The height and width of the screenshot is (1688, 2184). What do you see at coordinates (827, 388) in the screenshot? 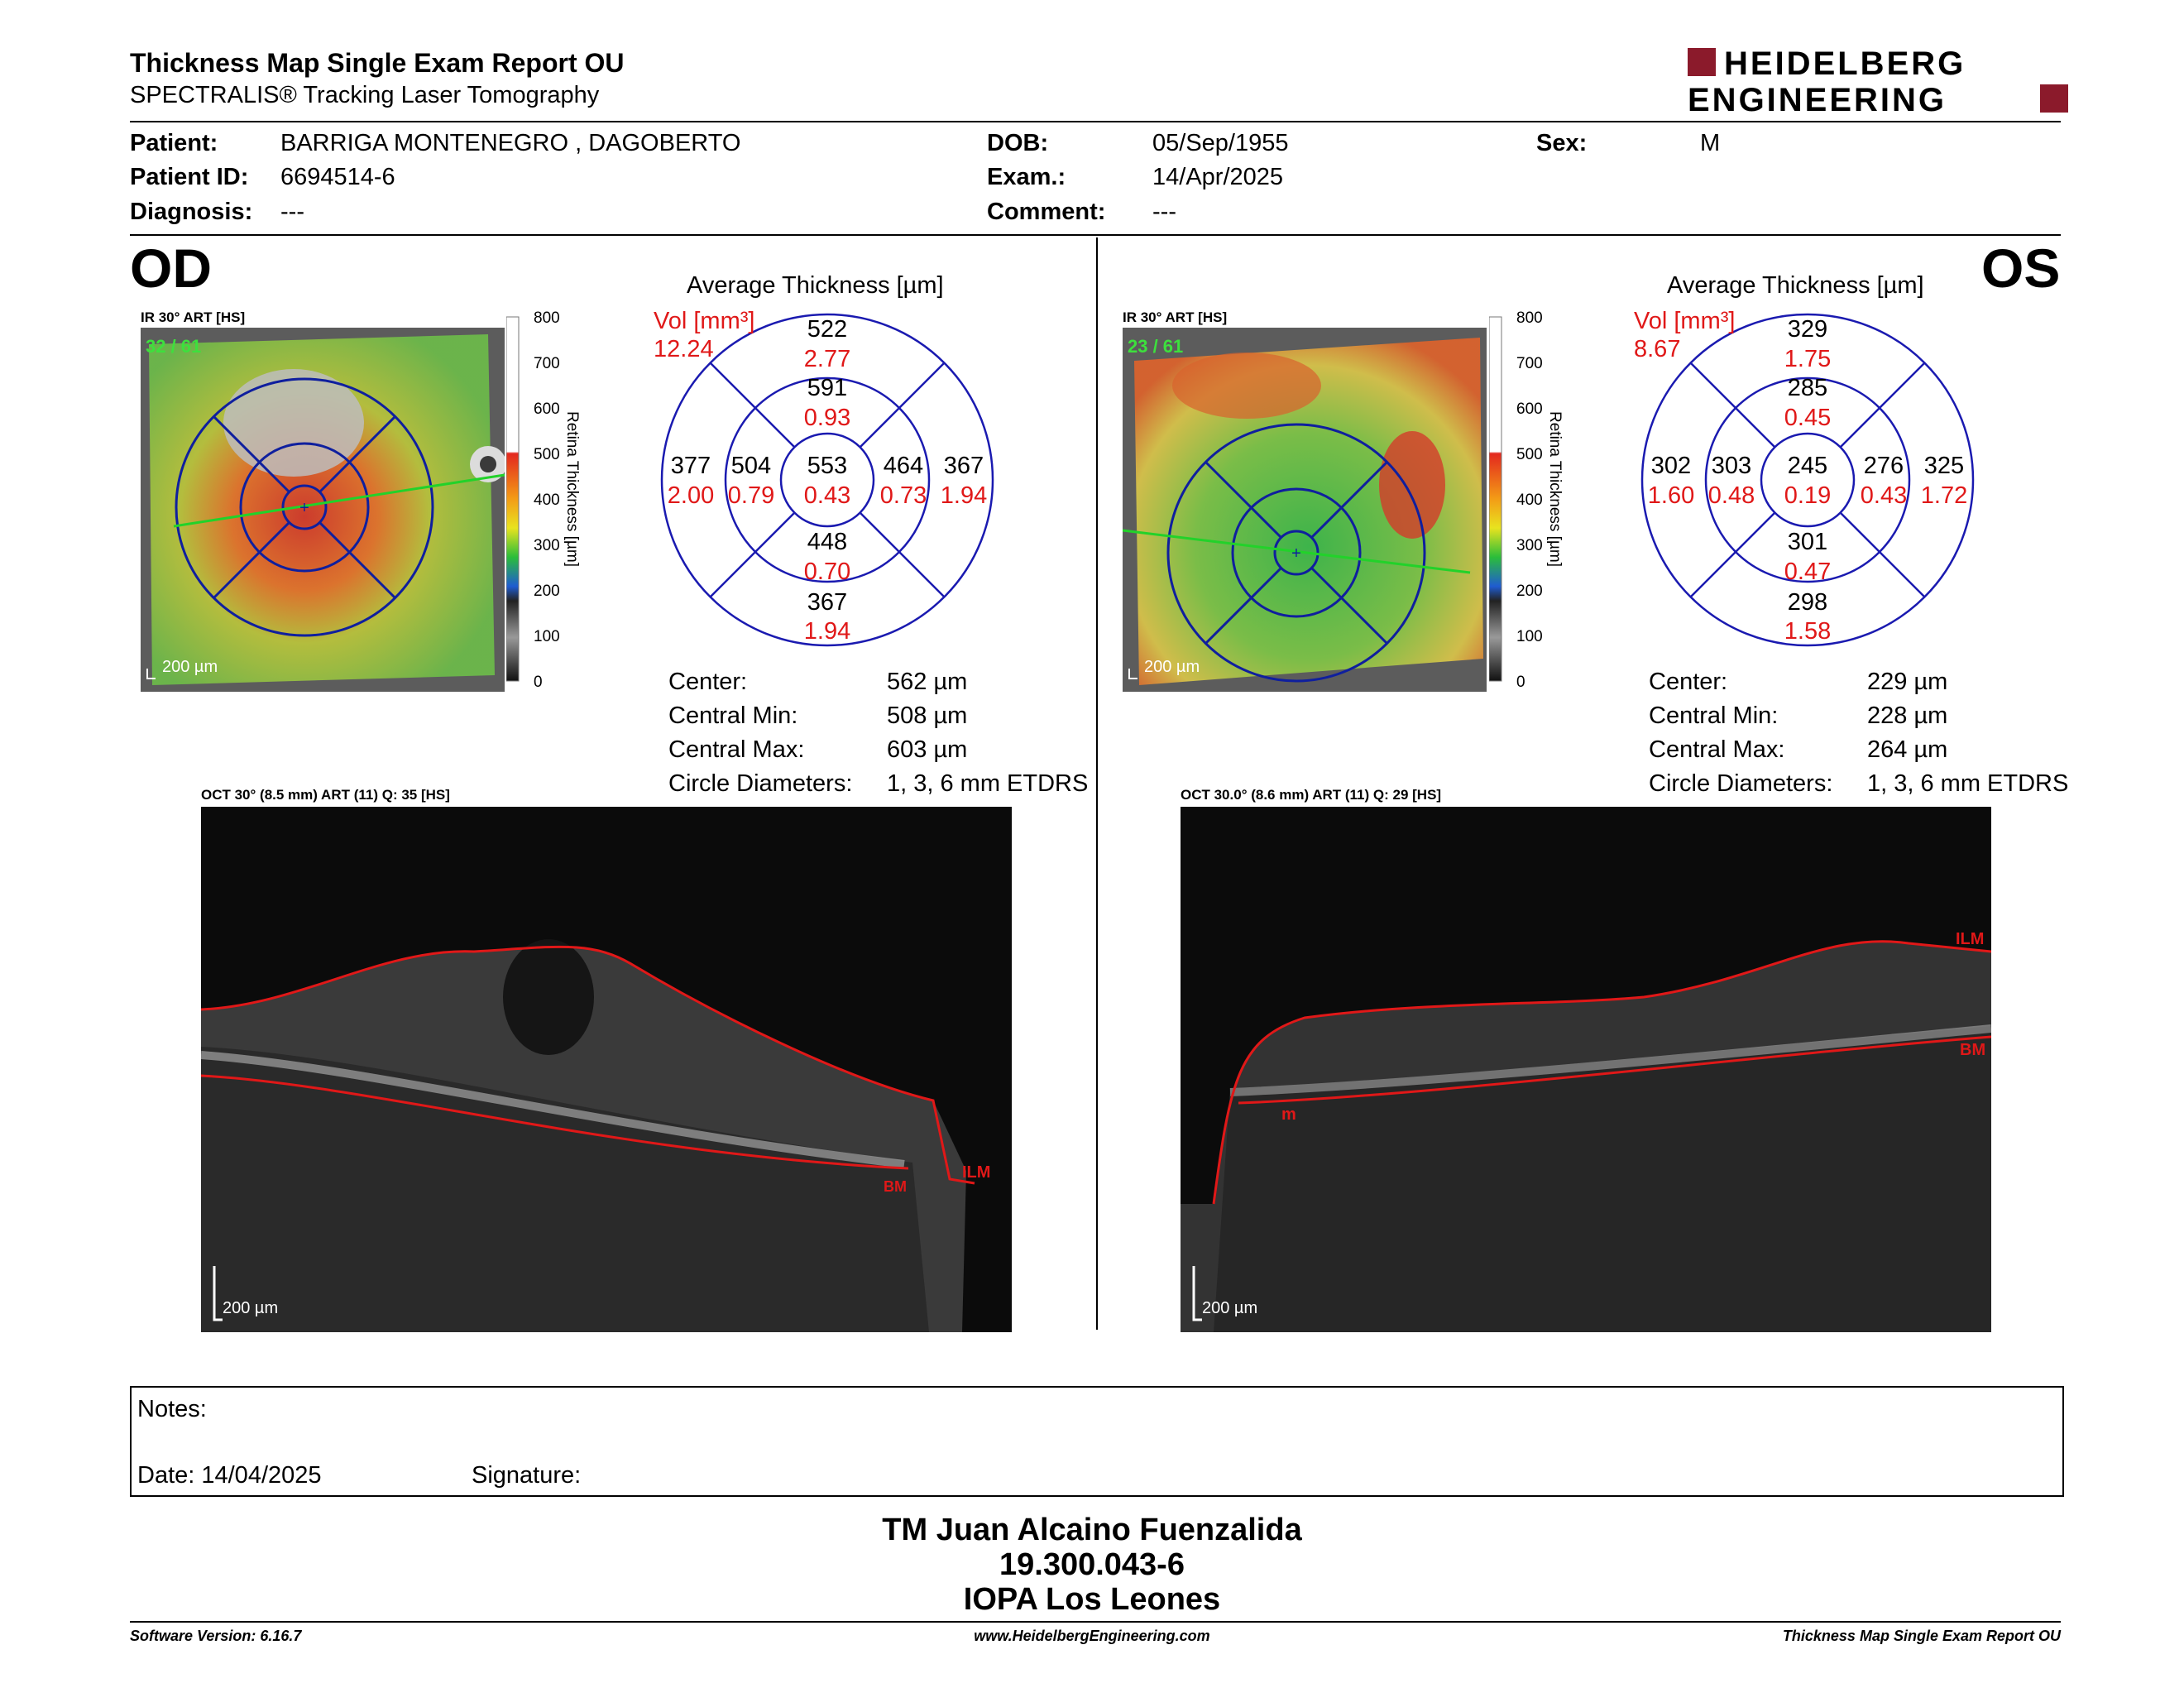
I see `od-inner-sup-t: 591` at bounding box center [827, 388].